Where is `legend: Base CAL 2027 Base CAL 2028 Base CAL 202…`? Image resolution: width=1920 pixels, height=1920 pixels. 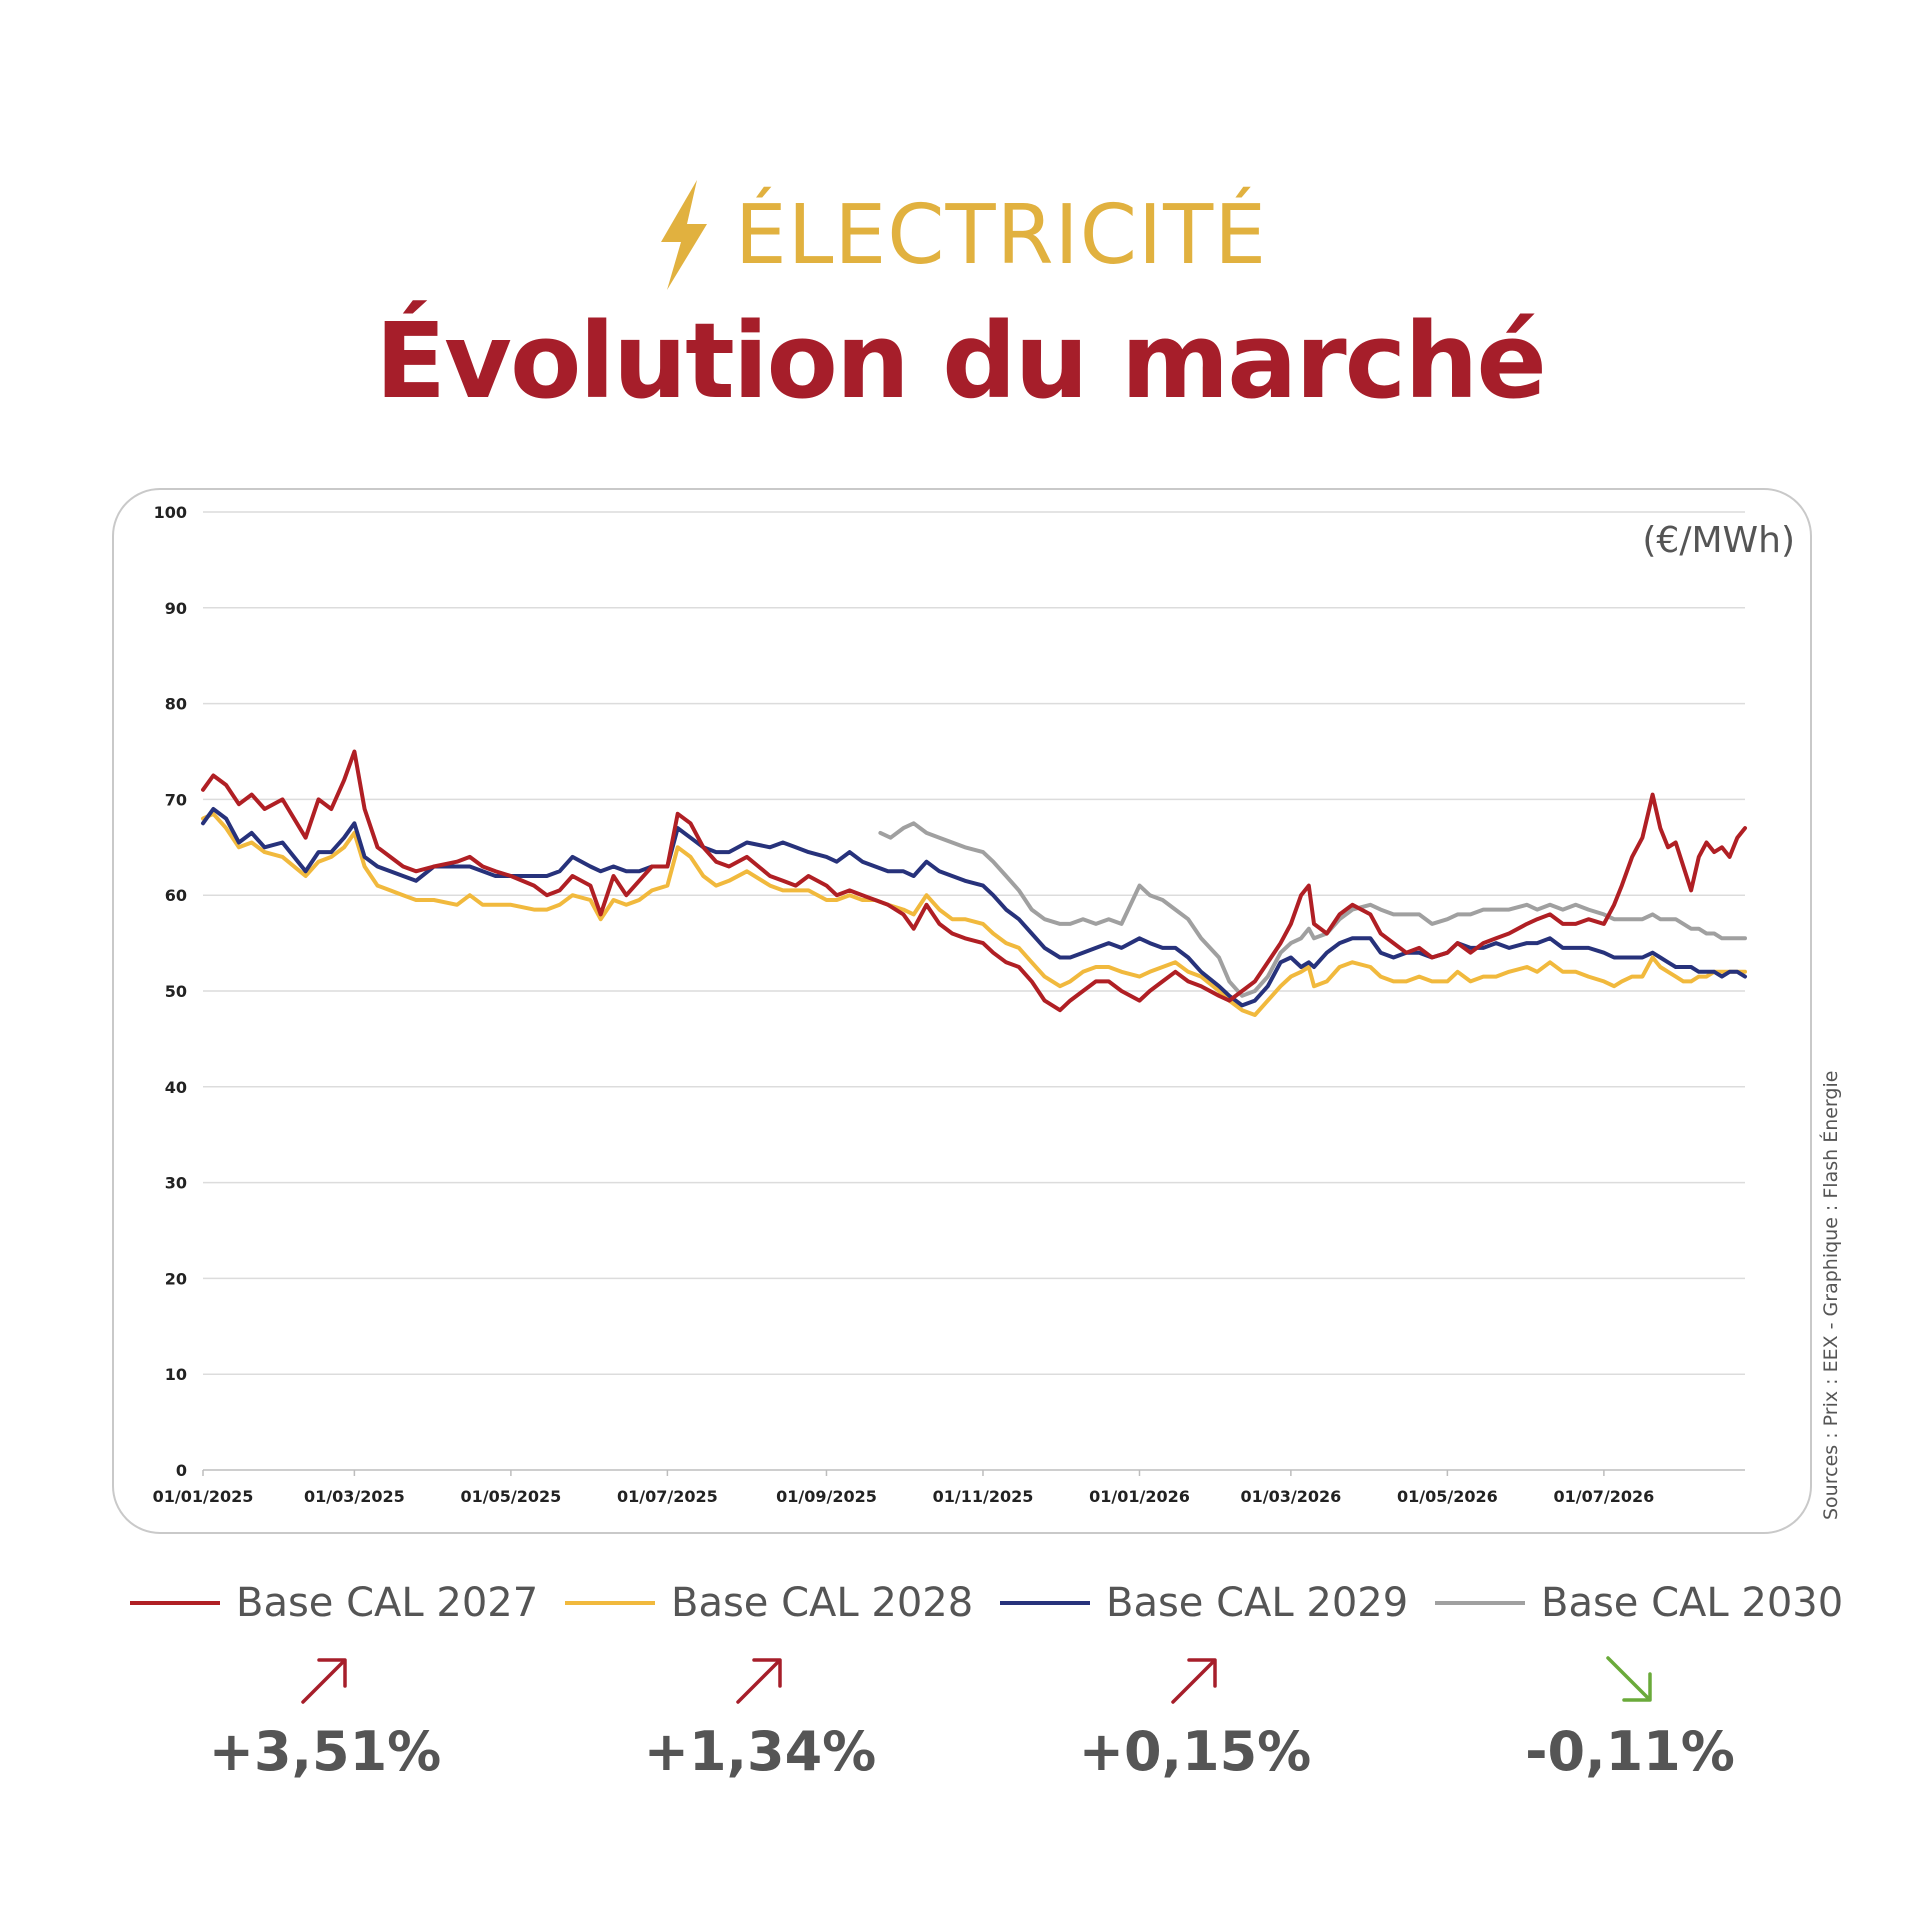 legend: Base CAL 2027 Base CAL 2028 Base CAL 202… is located at coordinates (960, 1610).